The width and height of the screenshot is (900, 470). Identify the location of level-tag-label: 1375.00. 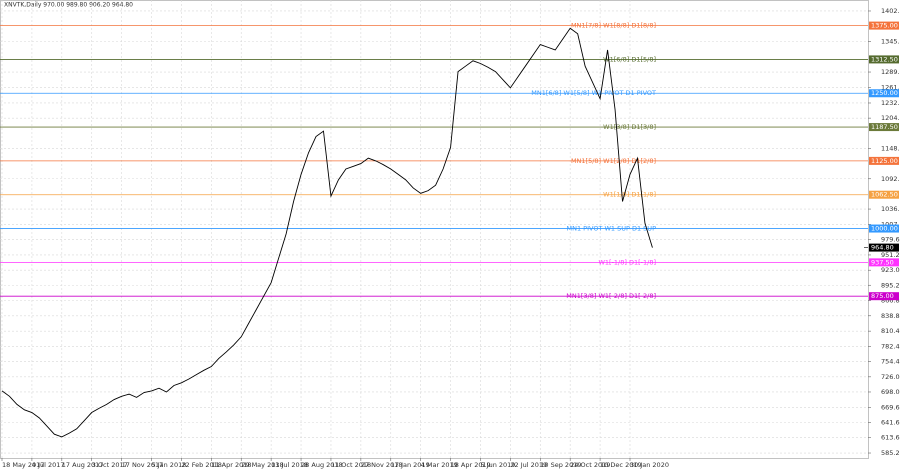
(884, 26).